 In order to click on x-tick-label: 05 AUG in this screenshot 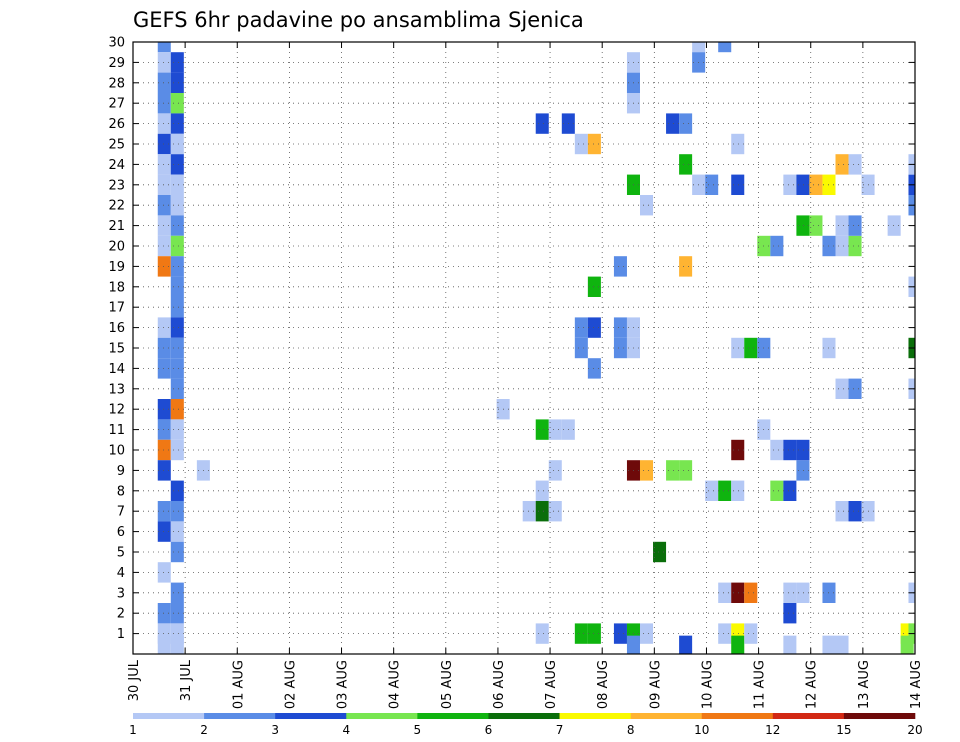, I will do `click(447, 684)`.